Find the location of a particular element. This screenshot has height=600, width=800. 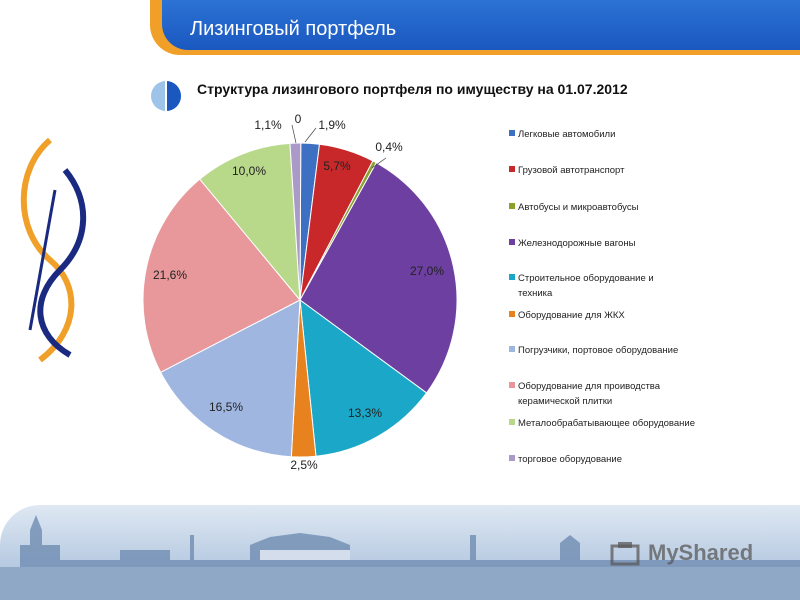

legend-entry: Оборудование для ЖКХ is located at coordinates (571, 315).